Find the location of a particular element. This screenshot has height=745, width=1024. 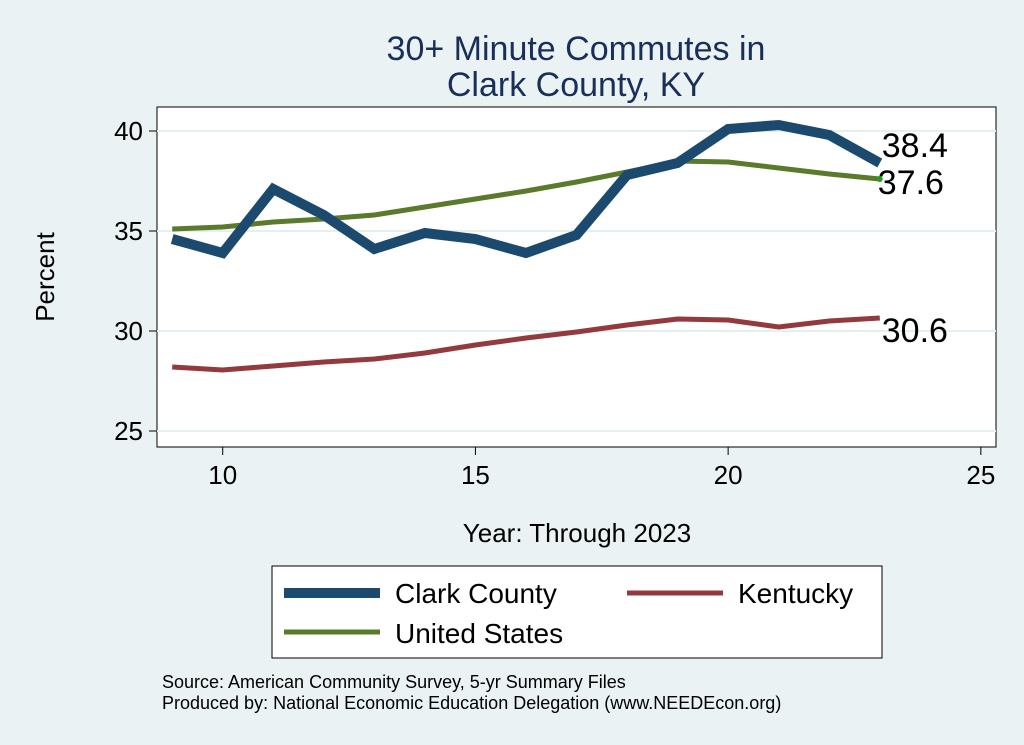

x-tick-label-10: 10 is located at coordinates (222, 475).